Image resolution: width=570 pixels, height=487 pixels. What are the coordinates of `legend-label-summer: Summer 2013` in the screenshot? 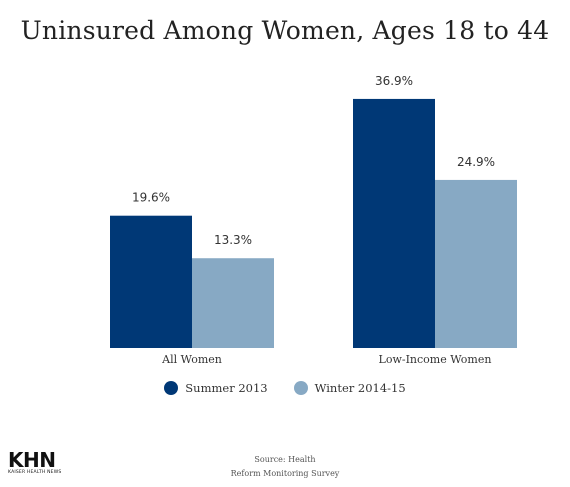 It's located at (226, 388).